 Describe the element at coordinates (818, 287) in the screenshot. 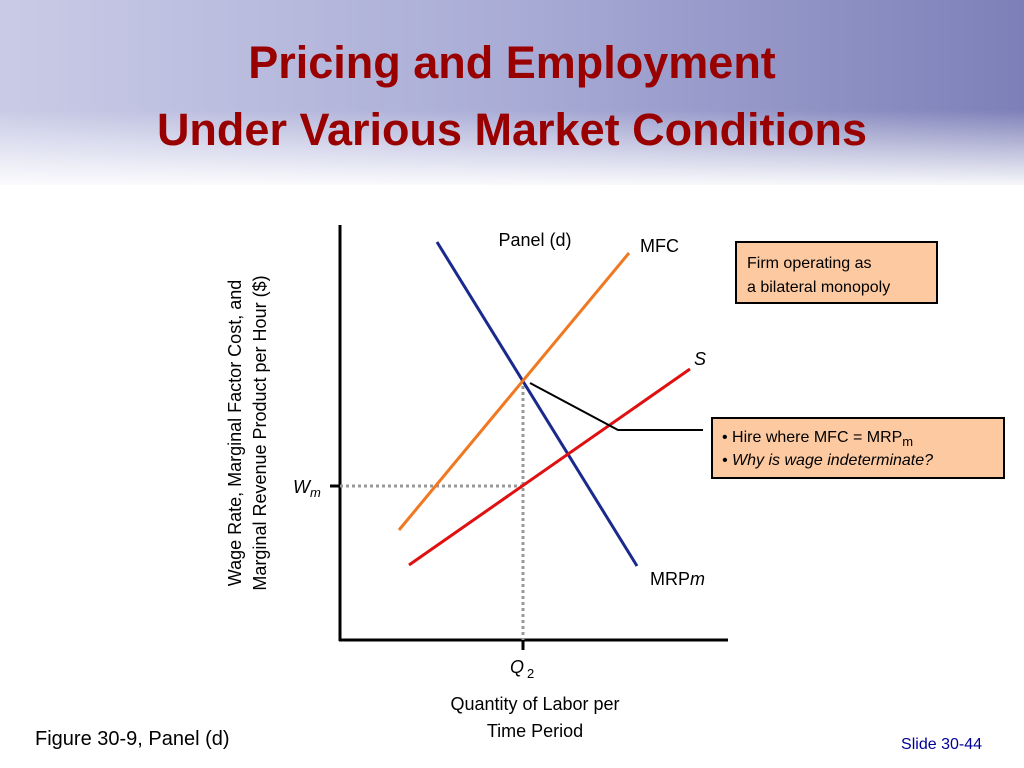

I see `callout-text: a bilateral monopoly` at that location.